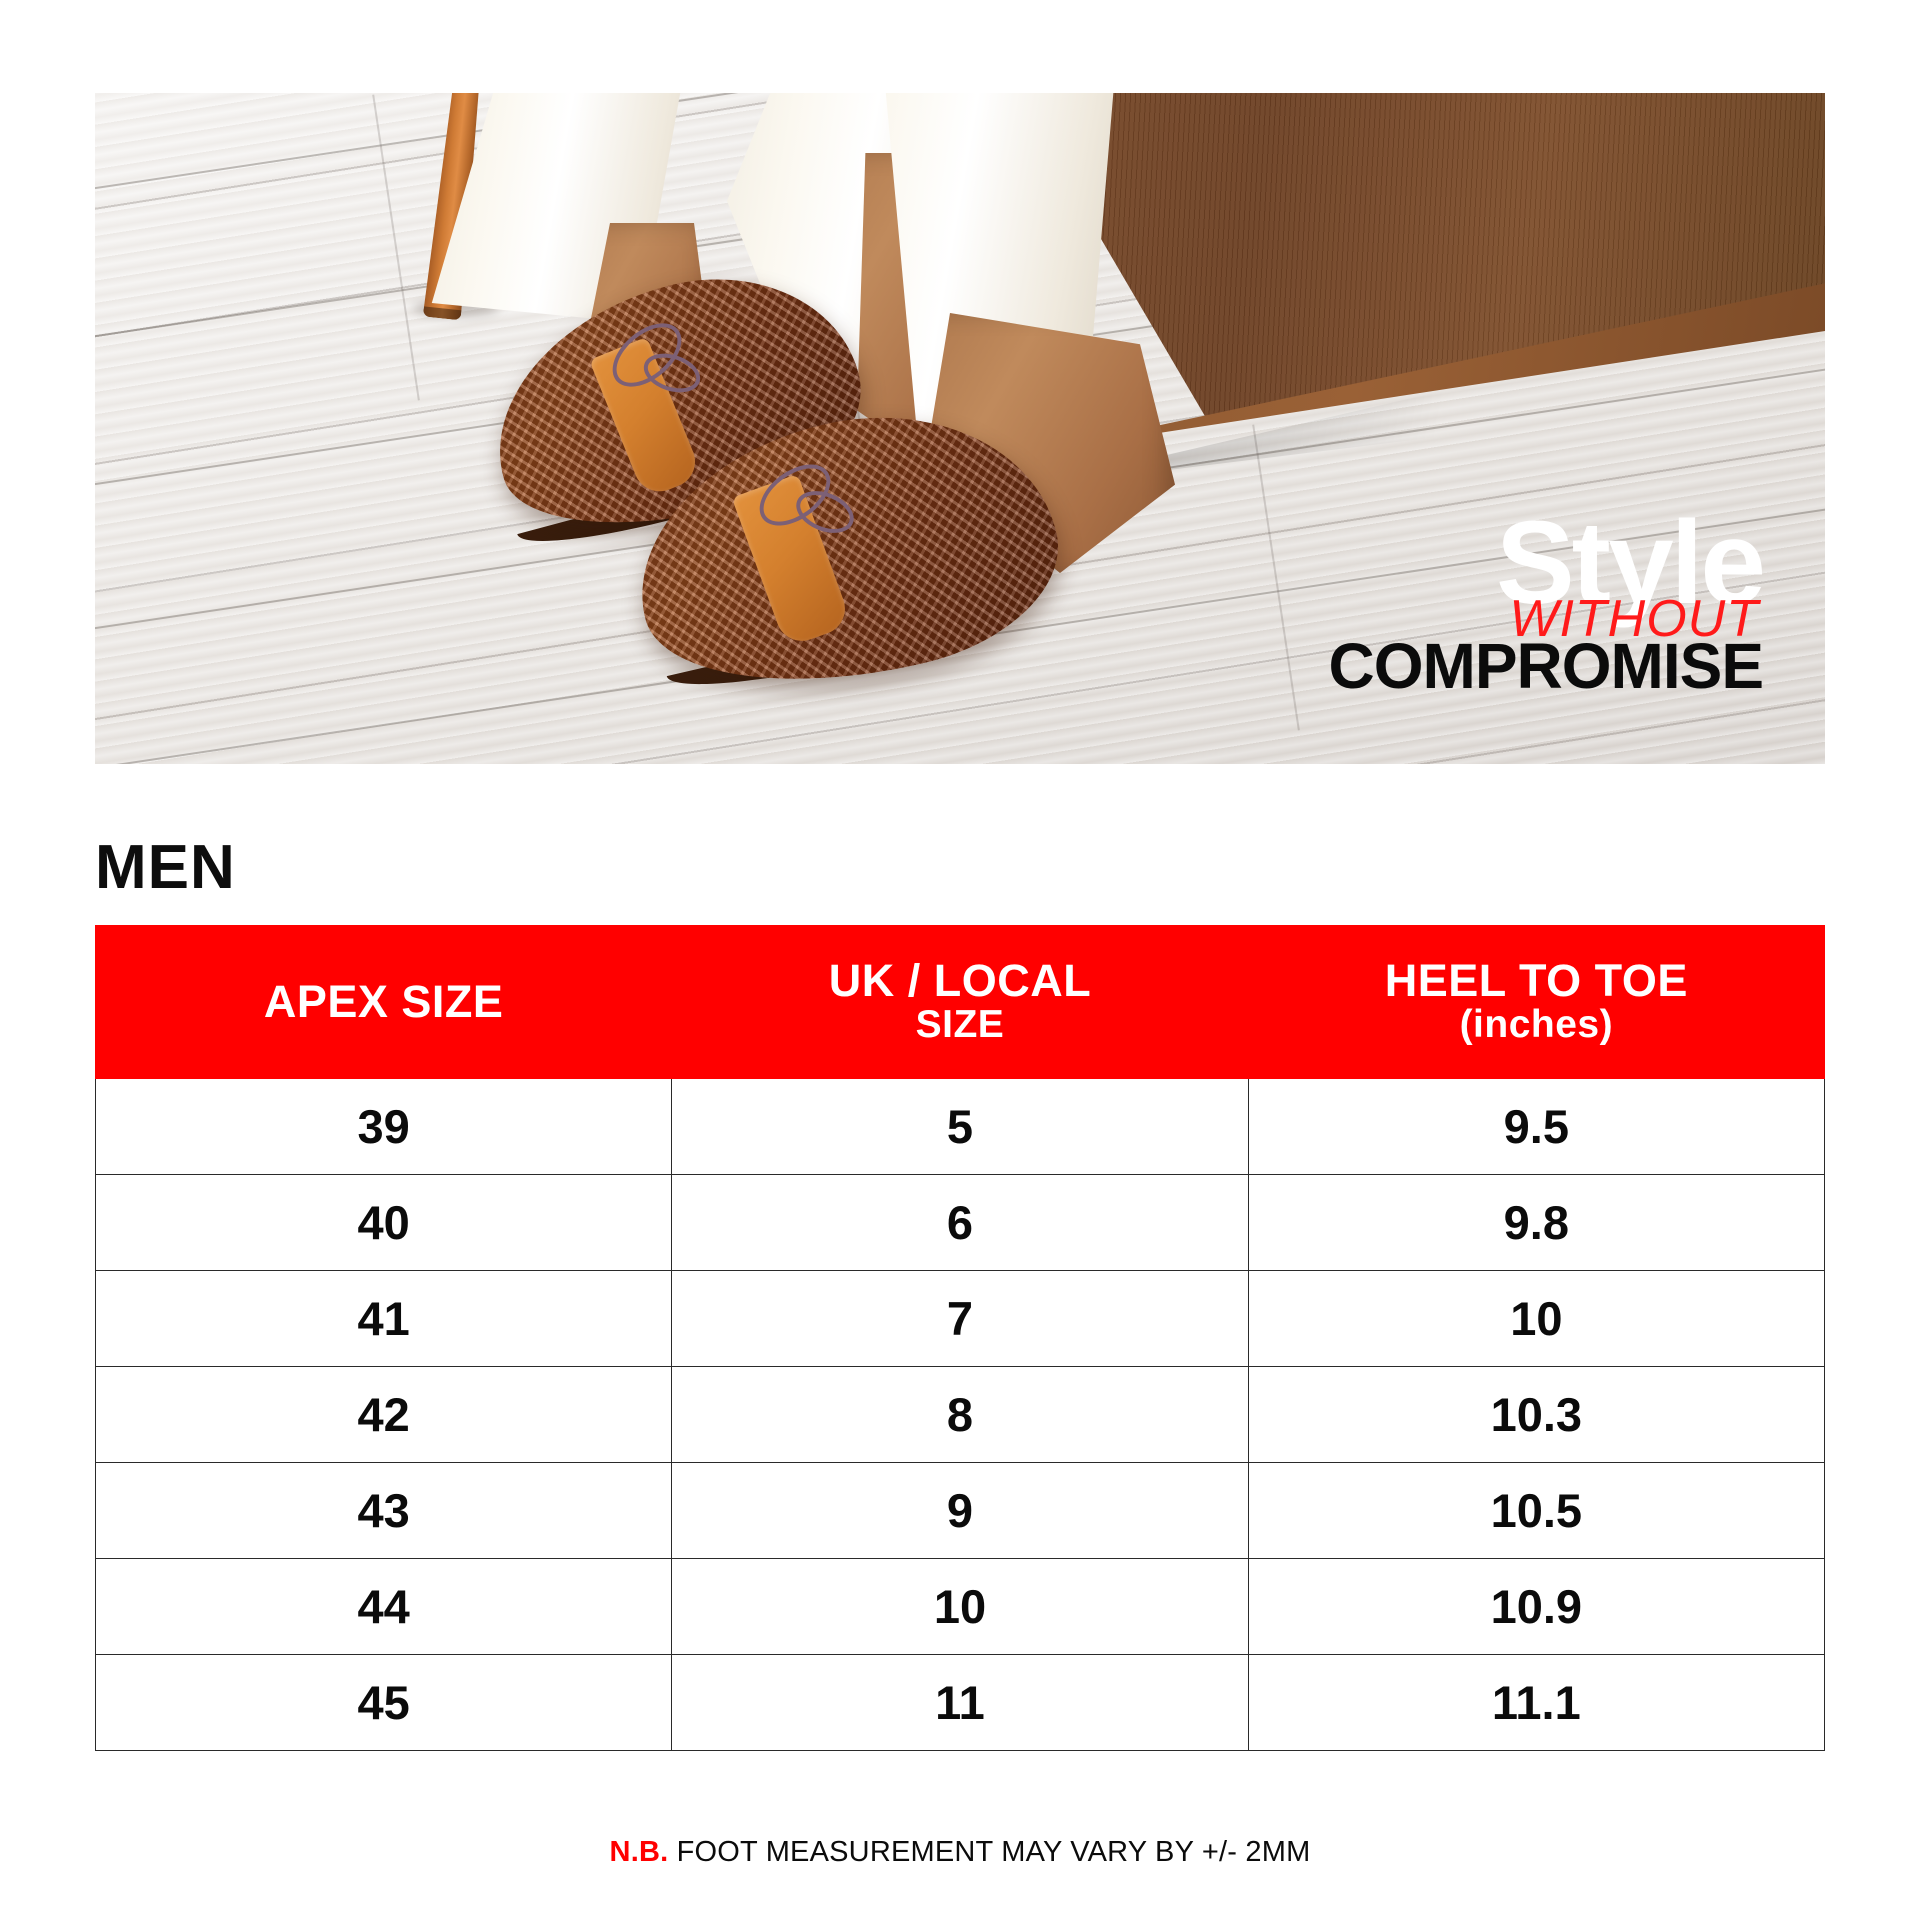  Describe the element at coordinates (993, 1852) in the screenshot. I see `note-text: FOOT MEASUREMENT MAY VARY BY +/- 2MM` at that location.